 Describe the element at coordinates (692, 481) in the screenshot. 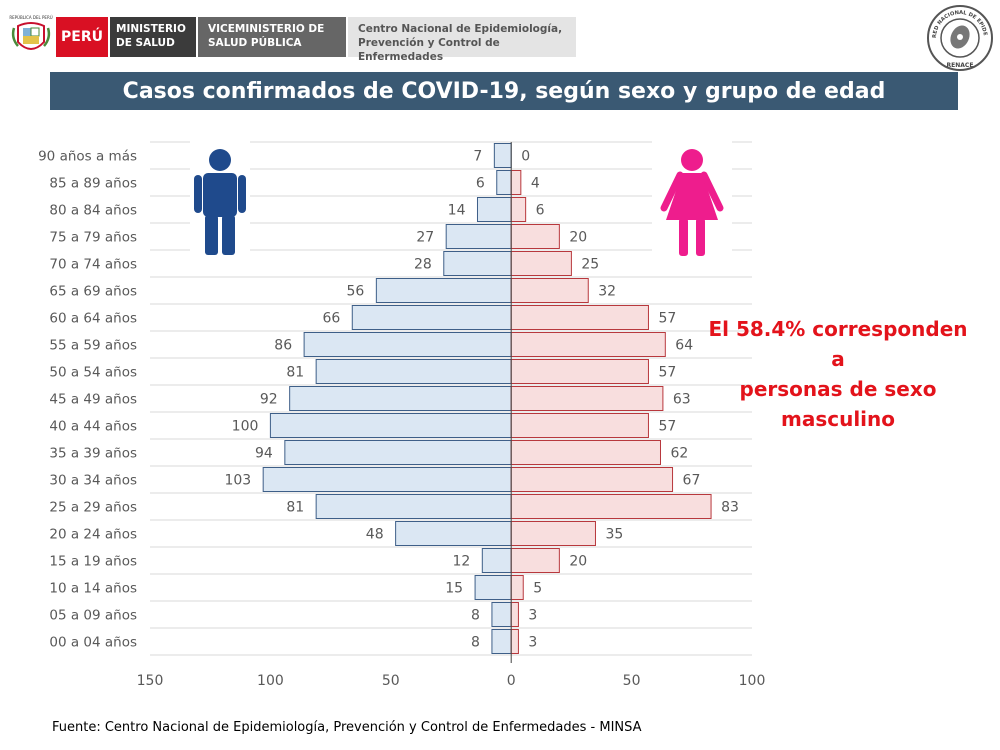

I see `female-value-label: 67` at that location.